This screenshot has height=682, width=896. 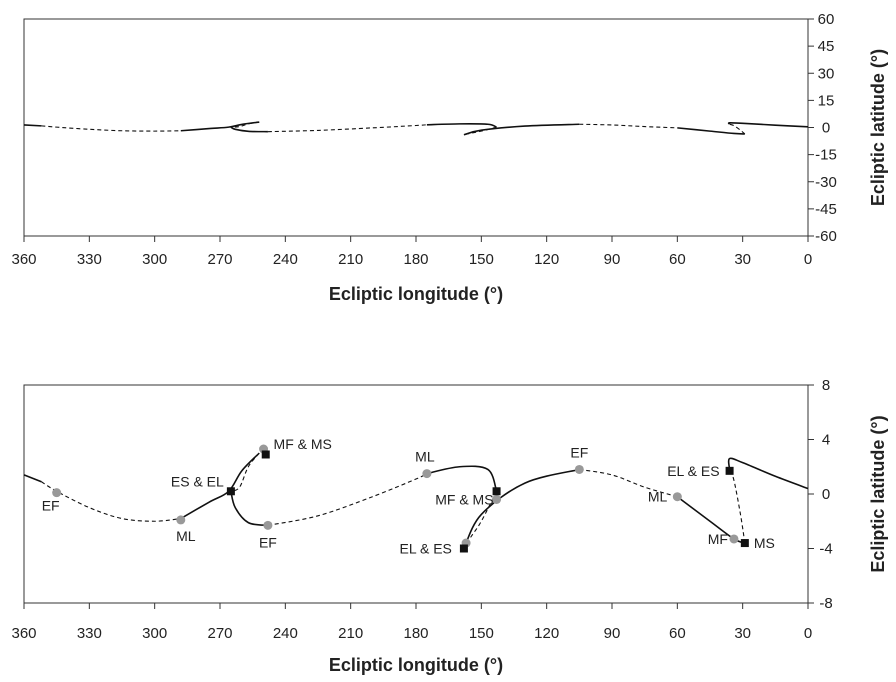 What do you see at coordinates (826, 209) in the screenshot?
I see `y-tick-label: -45` at bounding box center [826, 209].